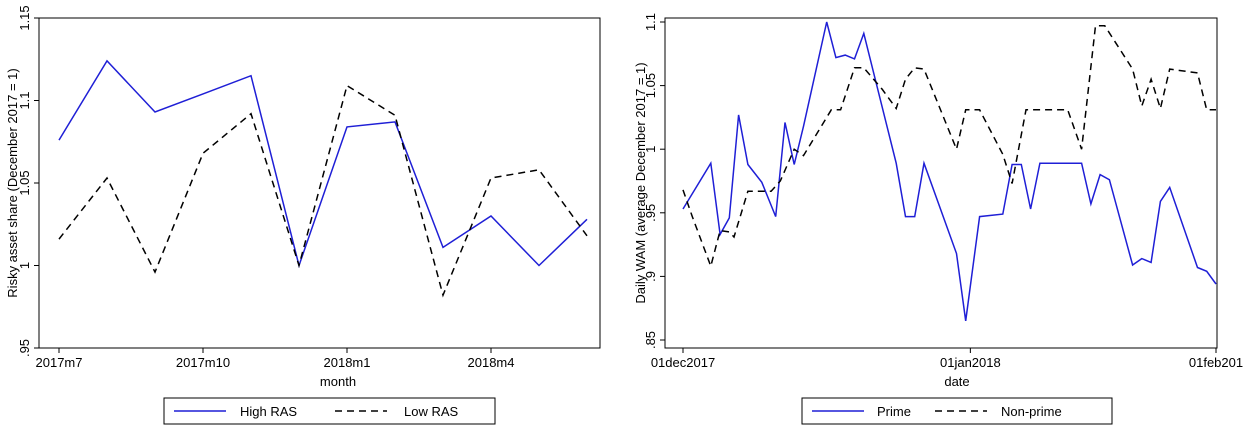  I want to click on x-axis-label: date, so click(956, 381).